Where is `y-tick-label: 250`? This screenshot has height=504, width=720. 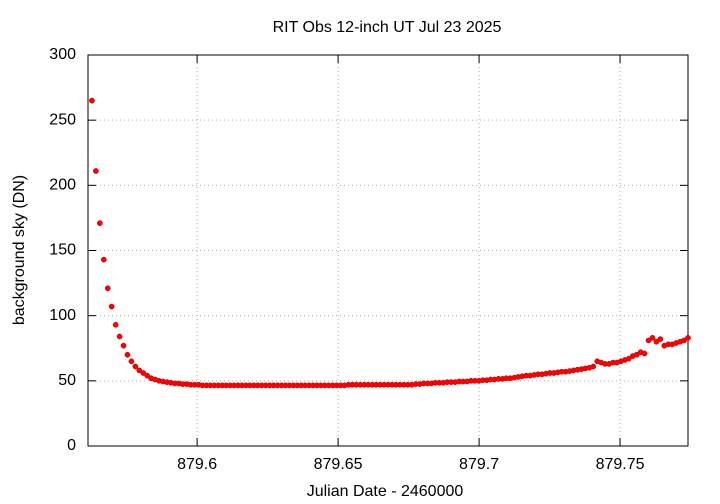 y-tick-label: 250 is located at coordinates (62, 119).